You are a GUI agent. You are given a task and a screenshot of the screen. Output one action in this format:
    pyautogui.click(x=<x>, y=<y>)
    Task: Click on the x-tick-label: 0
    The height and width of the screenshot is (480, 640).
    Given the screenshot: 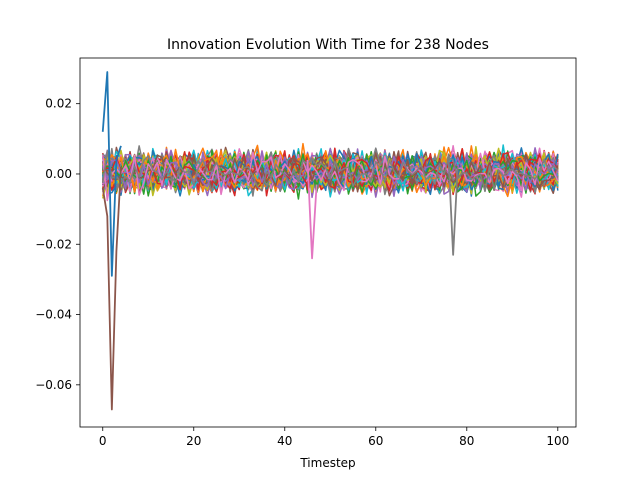 What is the action you would take?
    pyautogui.click(x=103, y=441)
    